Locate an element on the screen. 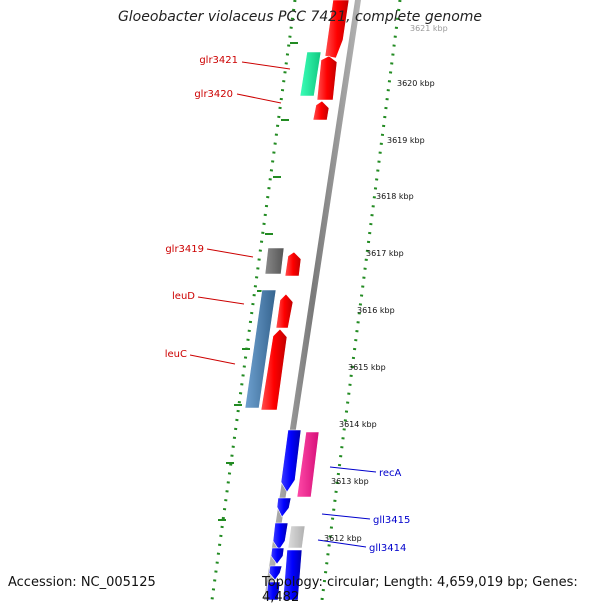  tick-label: 3618 kbp is located at coordinates (395, 196).